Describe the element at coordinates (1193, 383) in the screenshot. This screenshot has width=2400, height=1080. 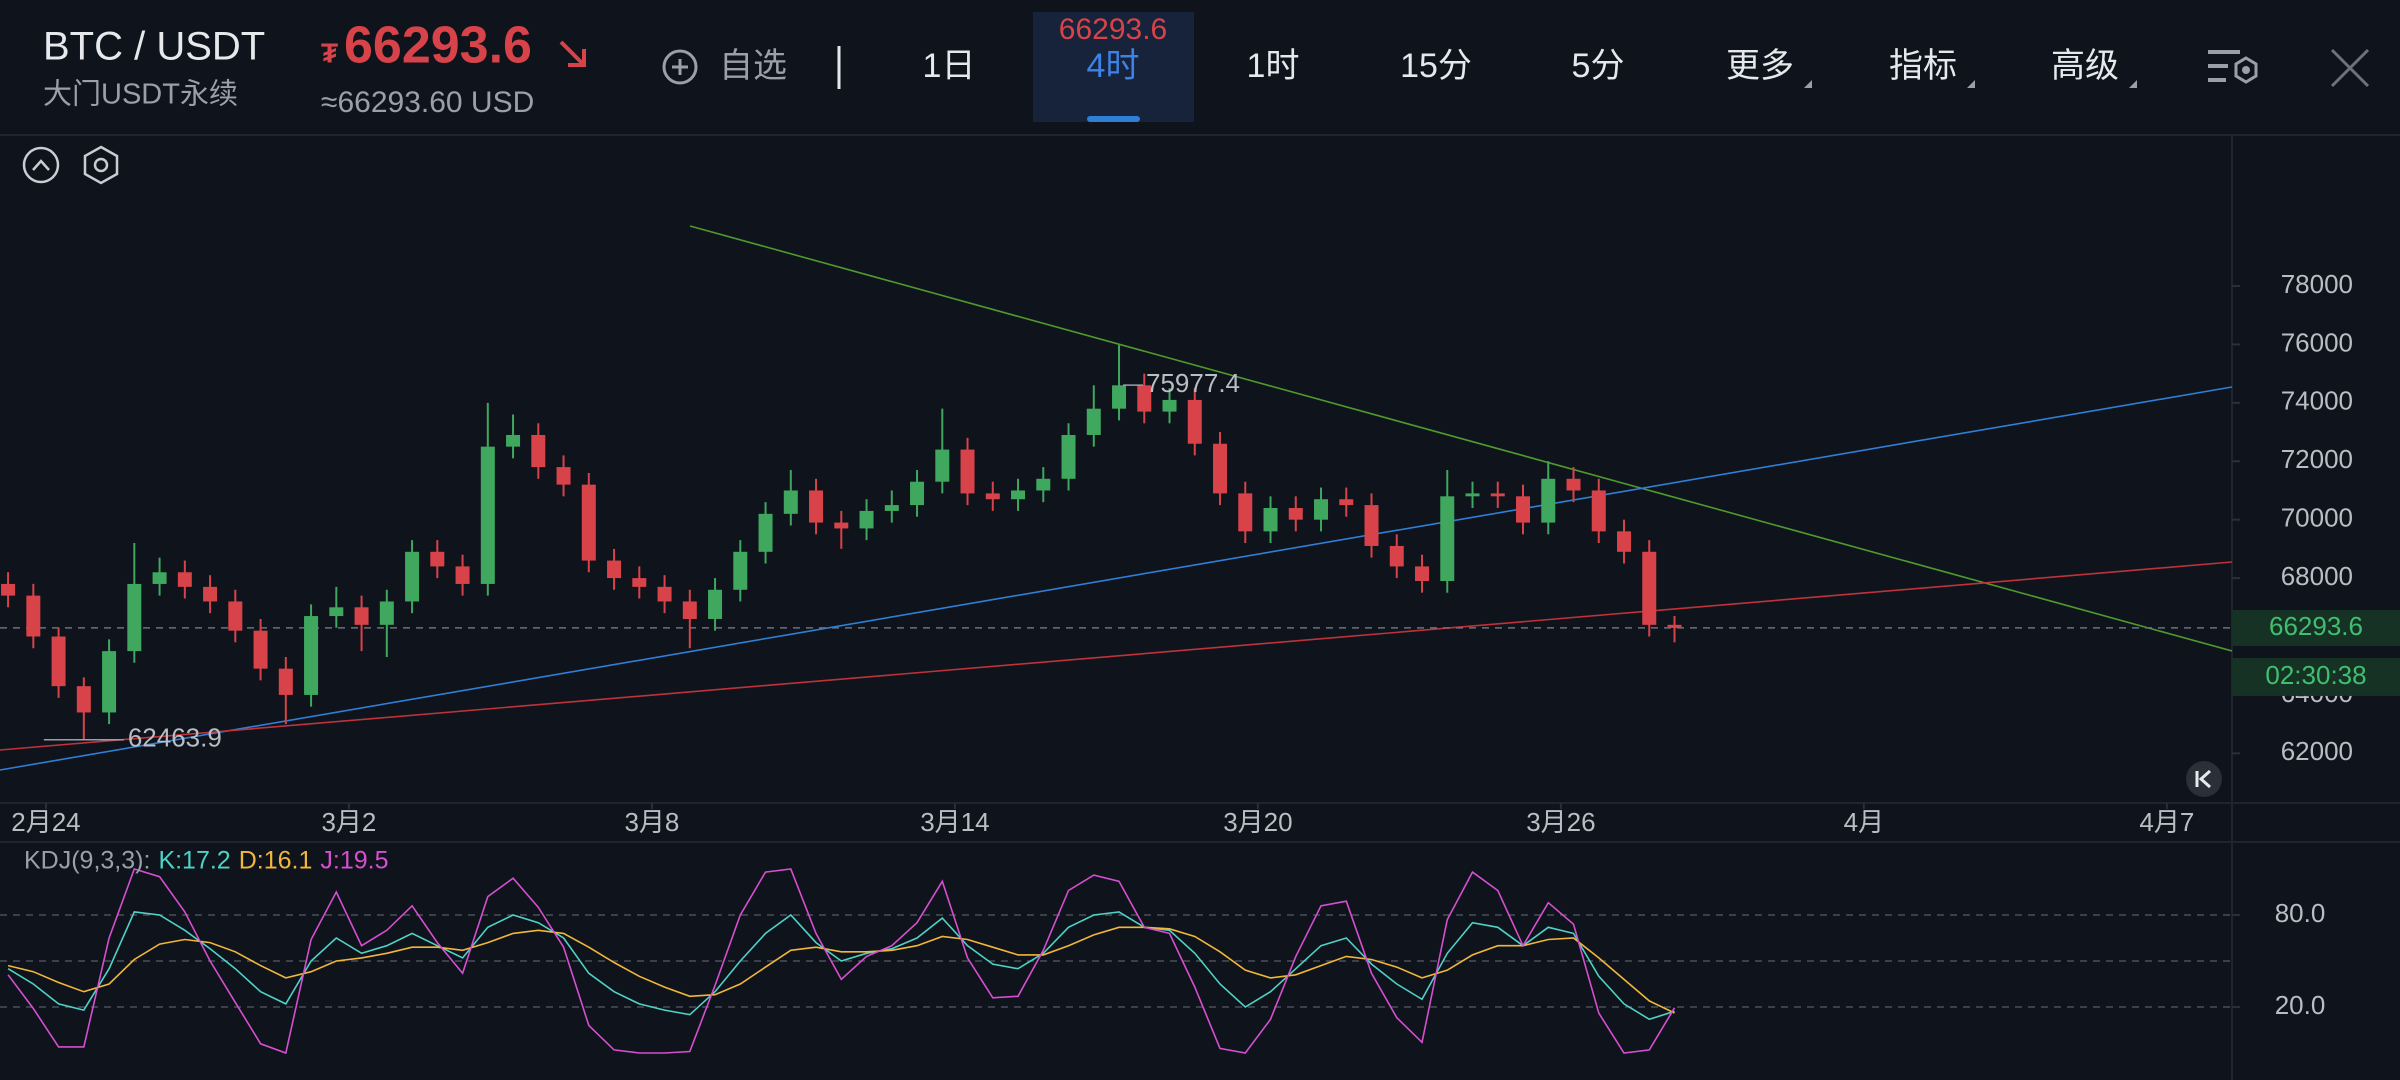
I see `high-label: 75977.4` at that location.